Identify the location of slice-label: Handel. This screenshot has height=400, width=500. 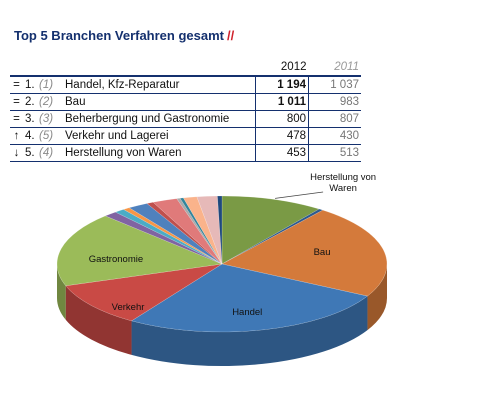
(247, 312).